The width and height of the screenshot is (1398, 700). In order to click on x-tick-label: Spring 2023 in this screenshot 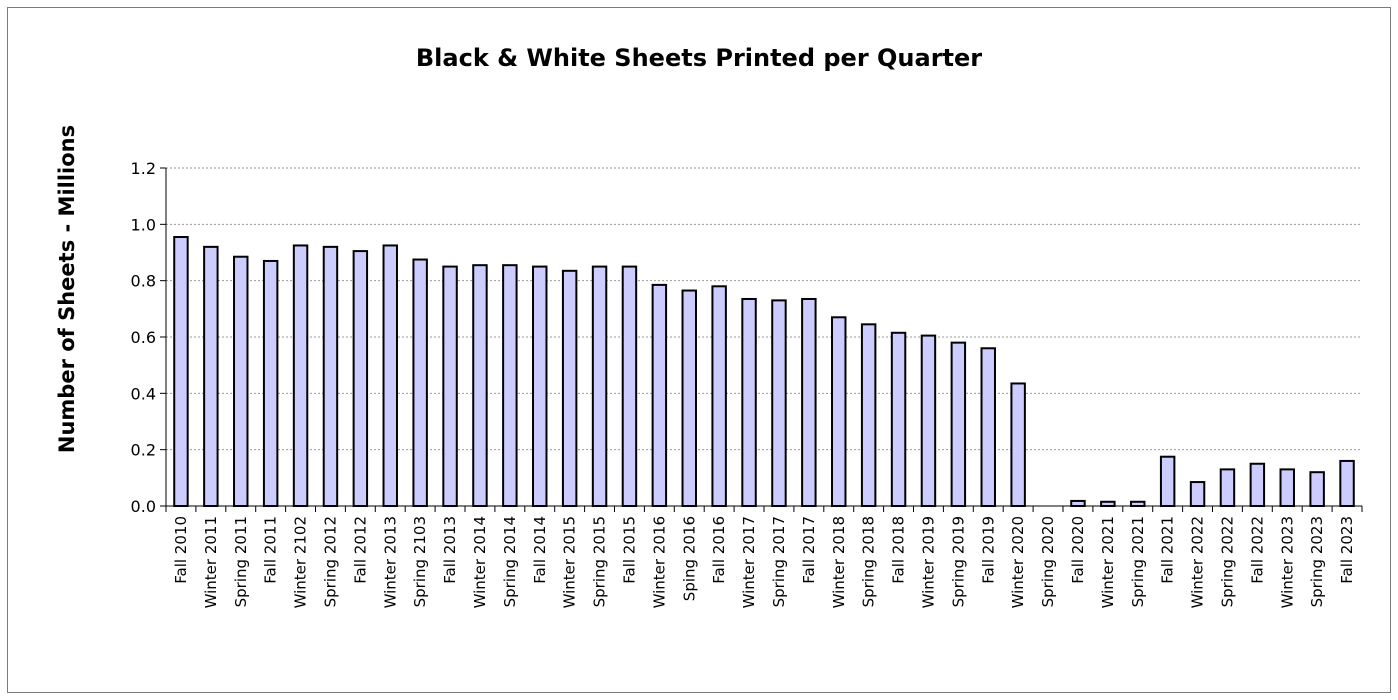, I will do `click(1317, 561)`.